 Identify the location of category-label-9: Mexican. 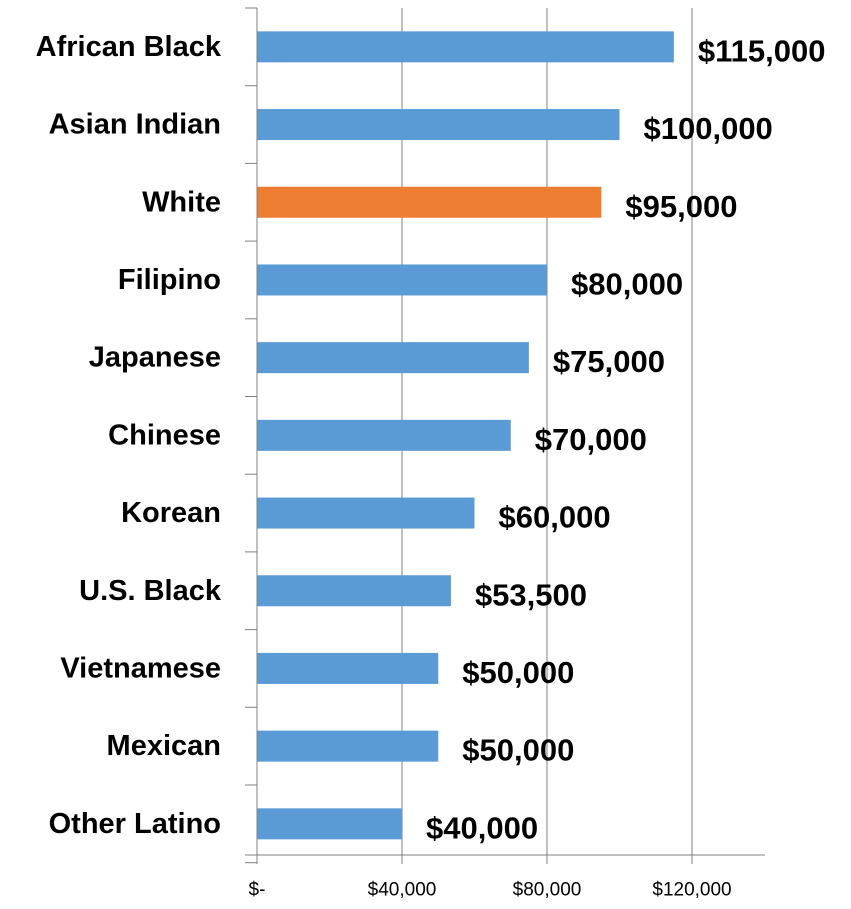
(164, 746).